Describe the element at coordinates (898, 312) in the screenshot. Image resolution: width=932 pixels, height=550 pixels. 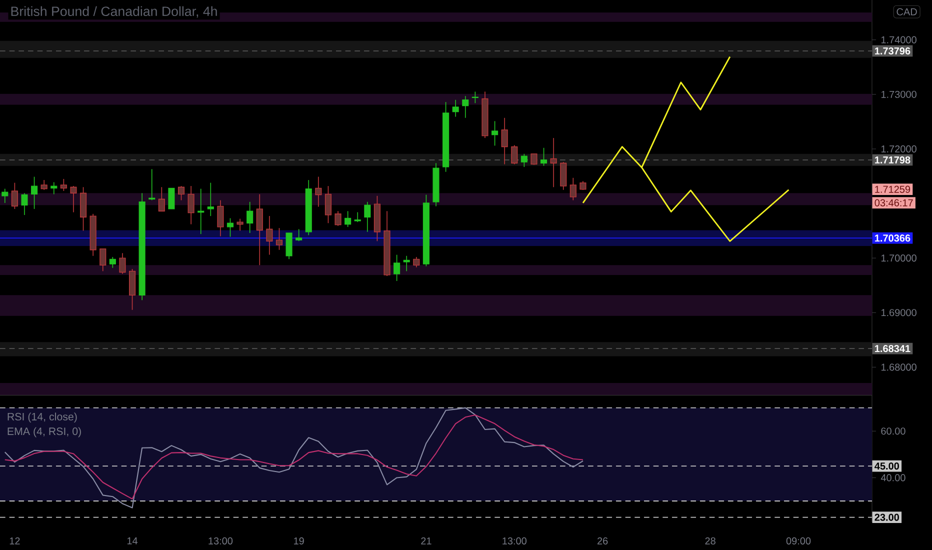
I see `y-tick-label: 1.69000` at that location.